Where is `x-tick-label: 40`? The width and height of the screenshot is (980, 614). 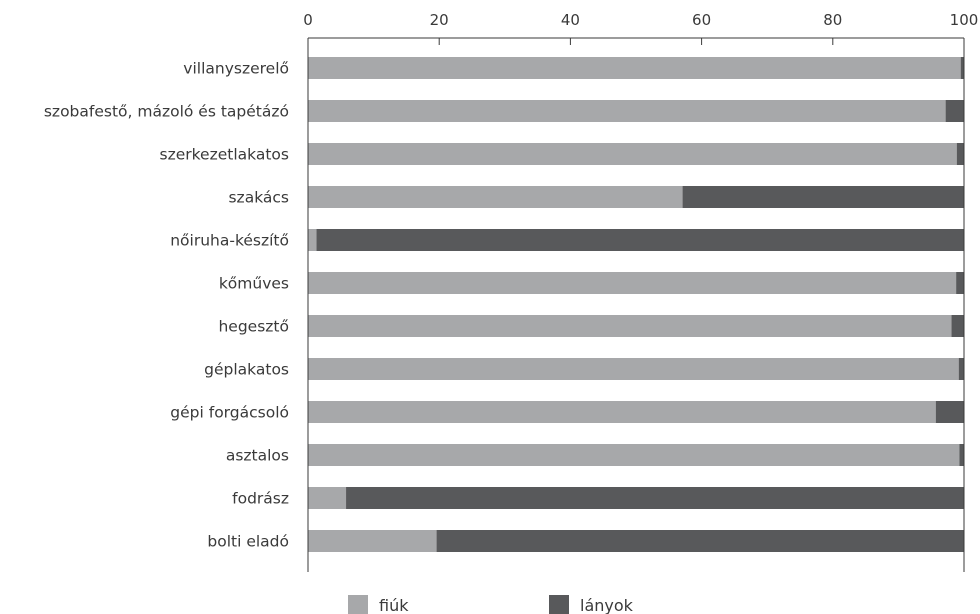 x-tick-label: 40 is located at coordinates (570, 20).